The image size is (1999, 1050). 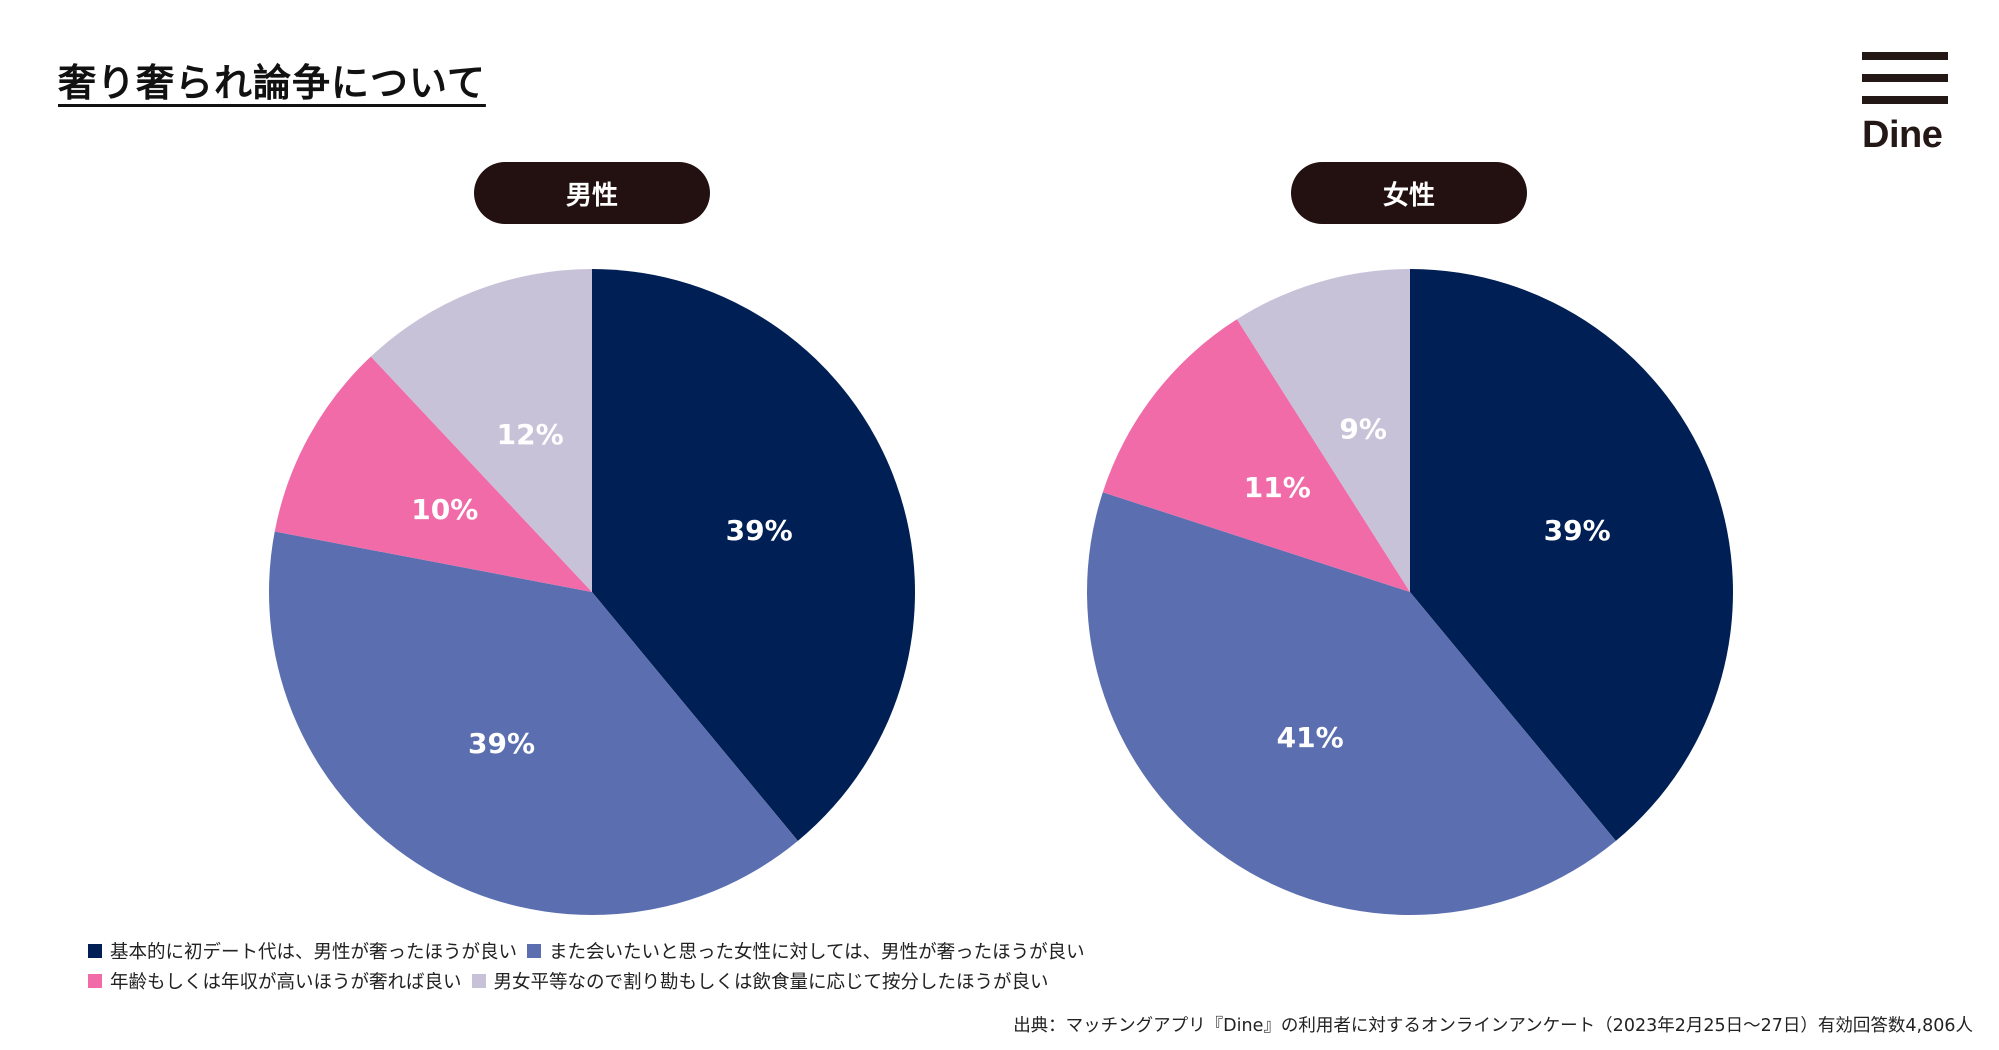 What do you see at coordinates (1409, 193) in the screenshot?
I see `chart-title-female: 女性` at bounding box center [1409, 193].